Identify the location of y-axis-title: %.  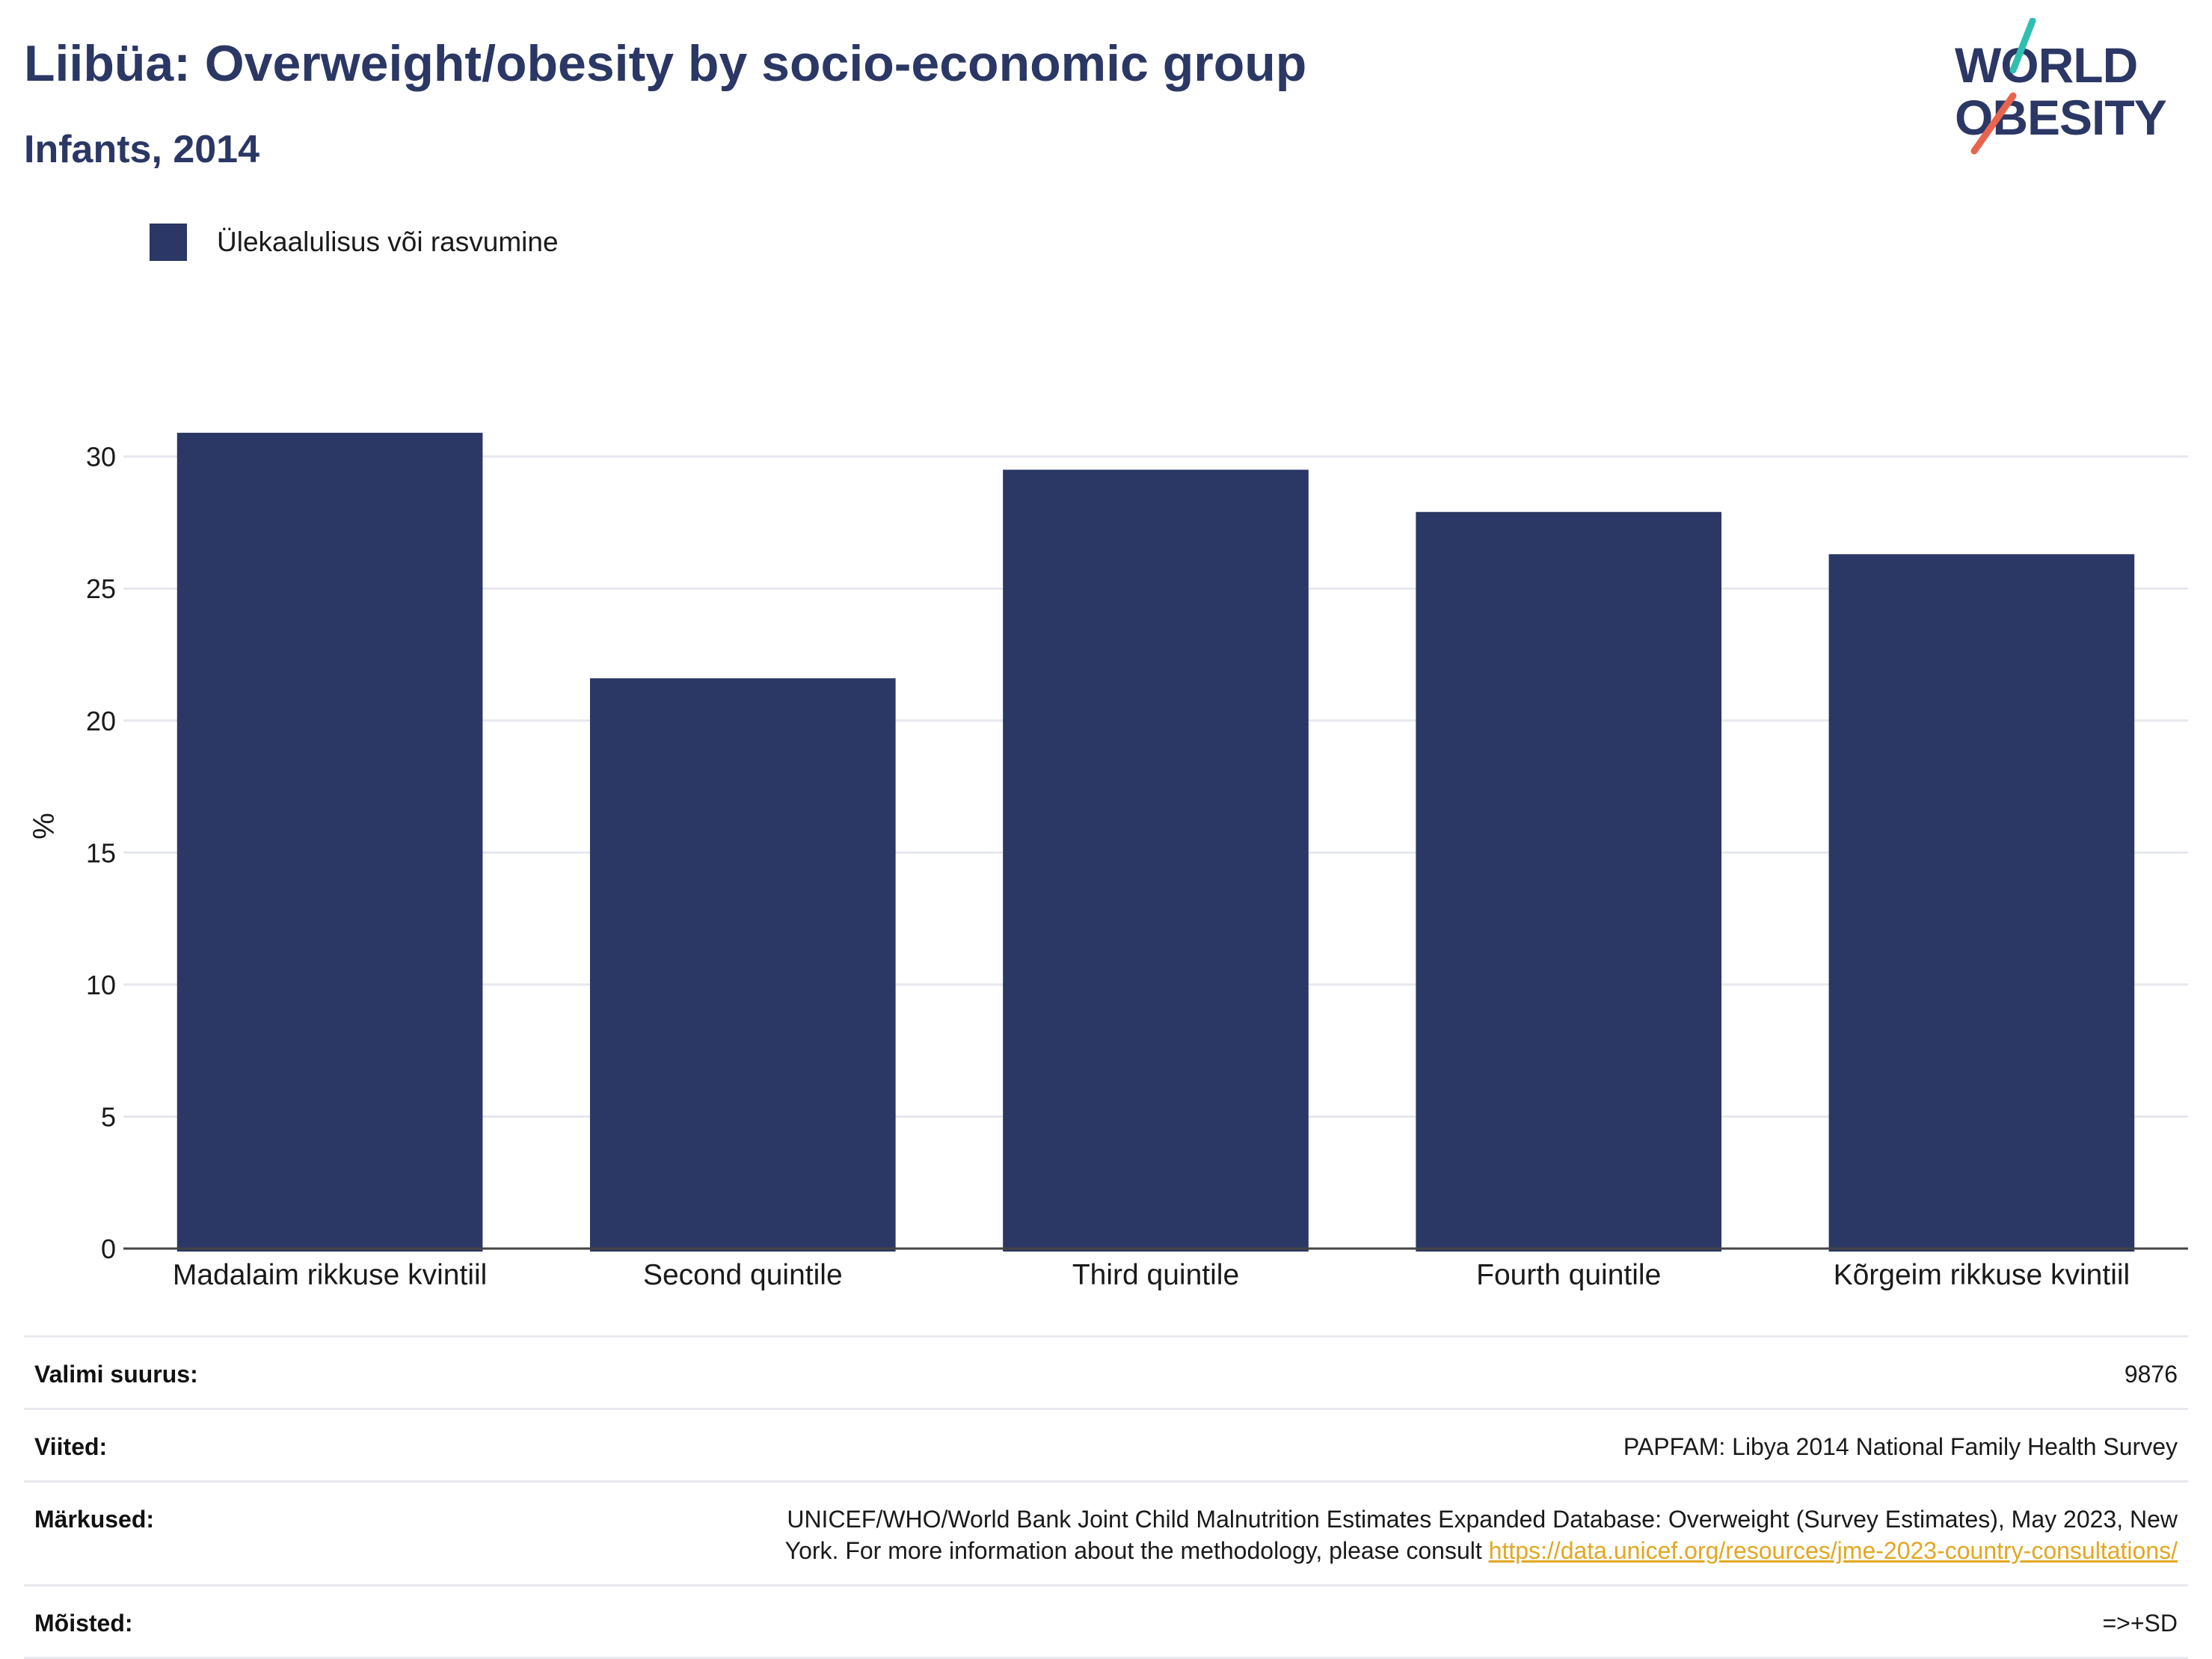
(44, 826).